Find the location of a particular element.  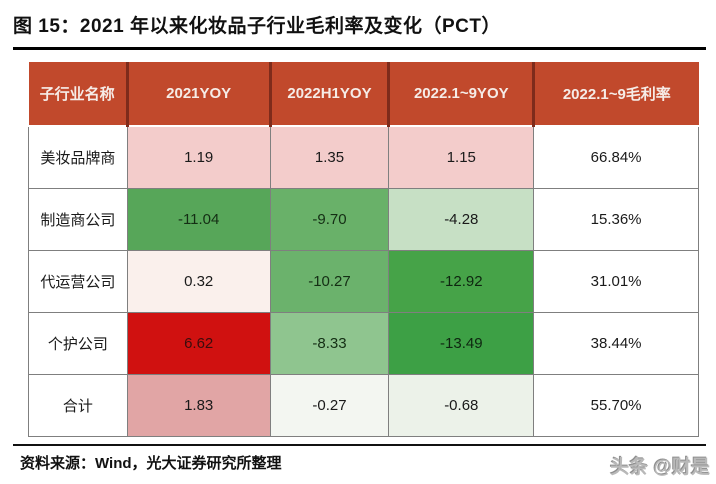

margin-cell: 15.36% is located at coordinates (616, 219).